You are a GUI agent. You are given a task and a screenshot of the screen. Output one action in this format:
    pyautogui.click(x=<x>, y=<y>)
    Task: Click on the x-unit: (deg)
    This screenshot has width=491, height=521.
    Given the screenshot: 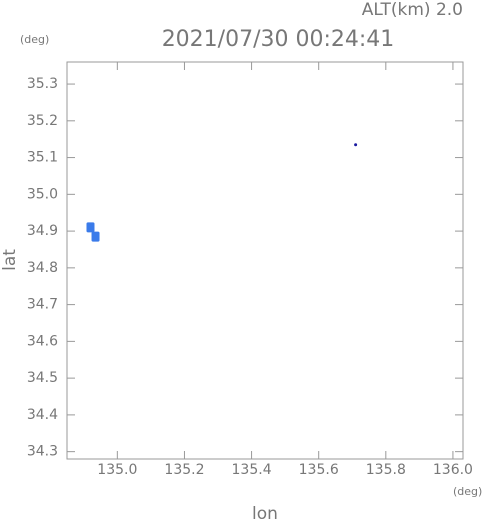 What is the action you would take?
    pyautogui.click(x=467, y=491)
    